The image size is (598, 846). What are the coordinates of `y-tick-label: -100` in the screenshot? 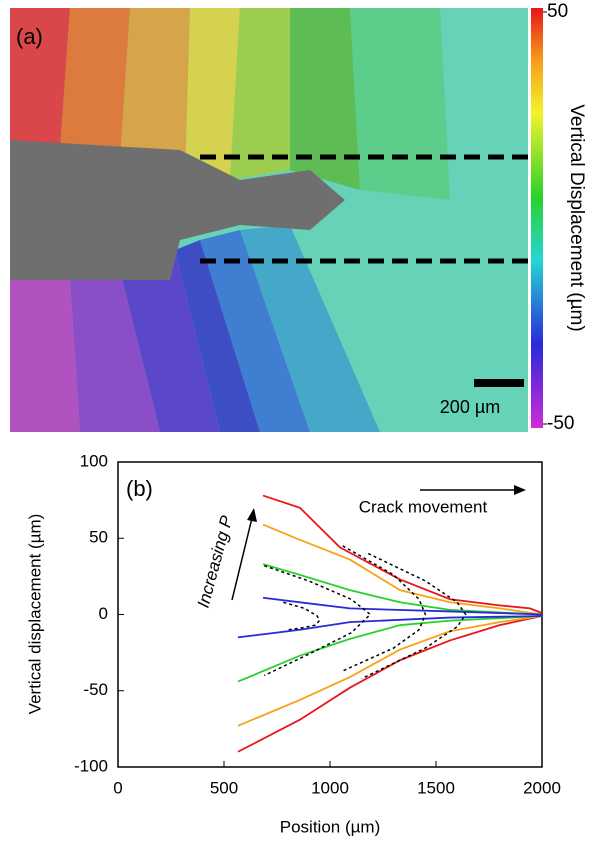 It's located at (91, 765).